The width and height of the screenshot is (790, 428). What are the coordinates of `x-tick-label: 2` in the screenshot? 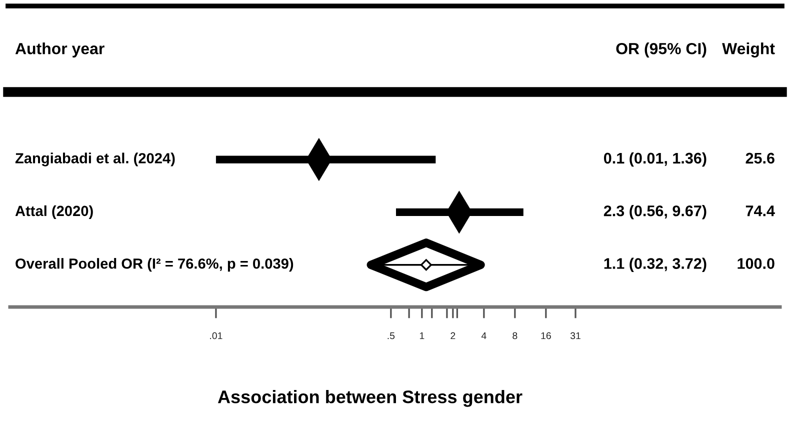 It's located at (453, 336).